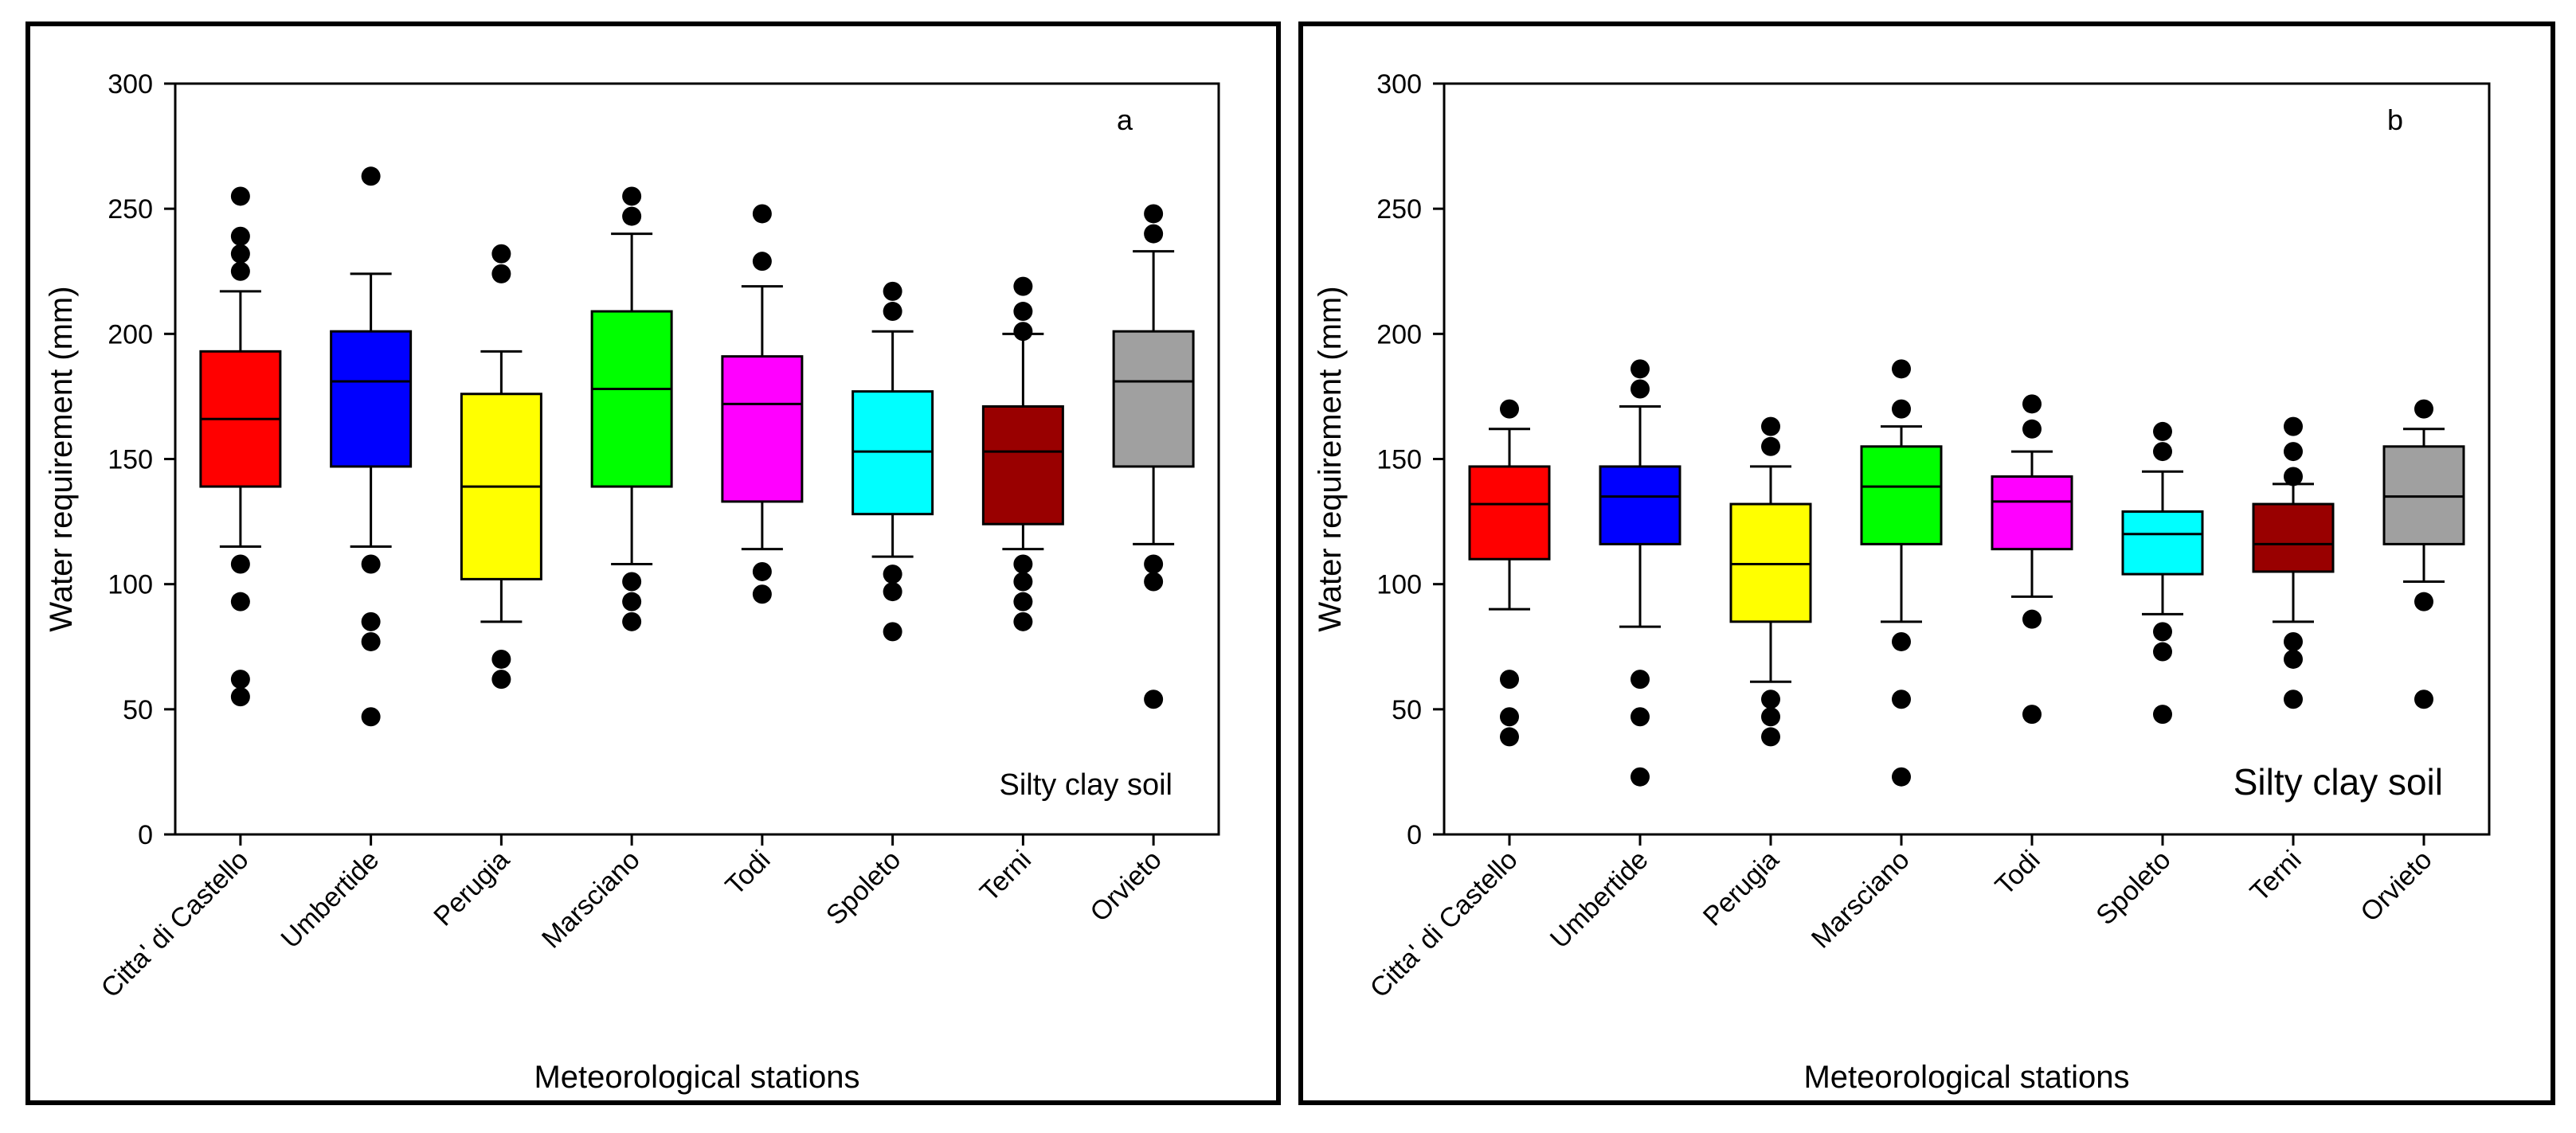 This screenshot has width=2576, height=1133. Describe the element at coordinates (1407, 710) in the screenshot. I see `y-tick-label: 50` at that location.